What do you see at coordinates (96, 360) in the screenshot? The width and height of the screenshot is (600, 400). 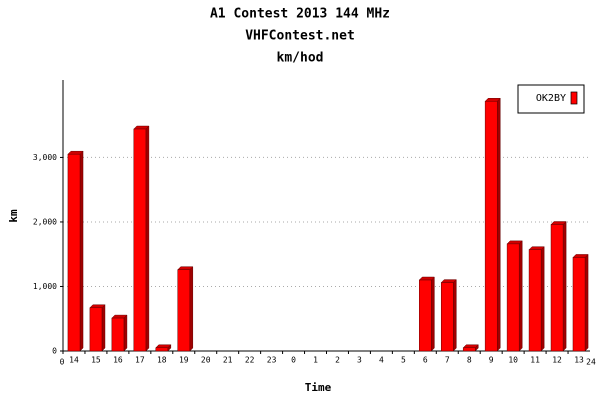 I see `x-tick-label: 15` at bounding box center [96, 360].